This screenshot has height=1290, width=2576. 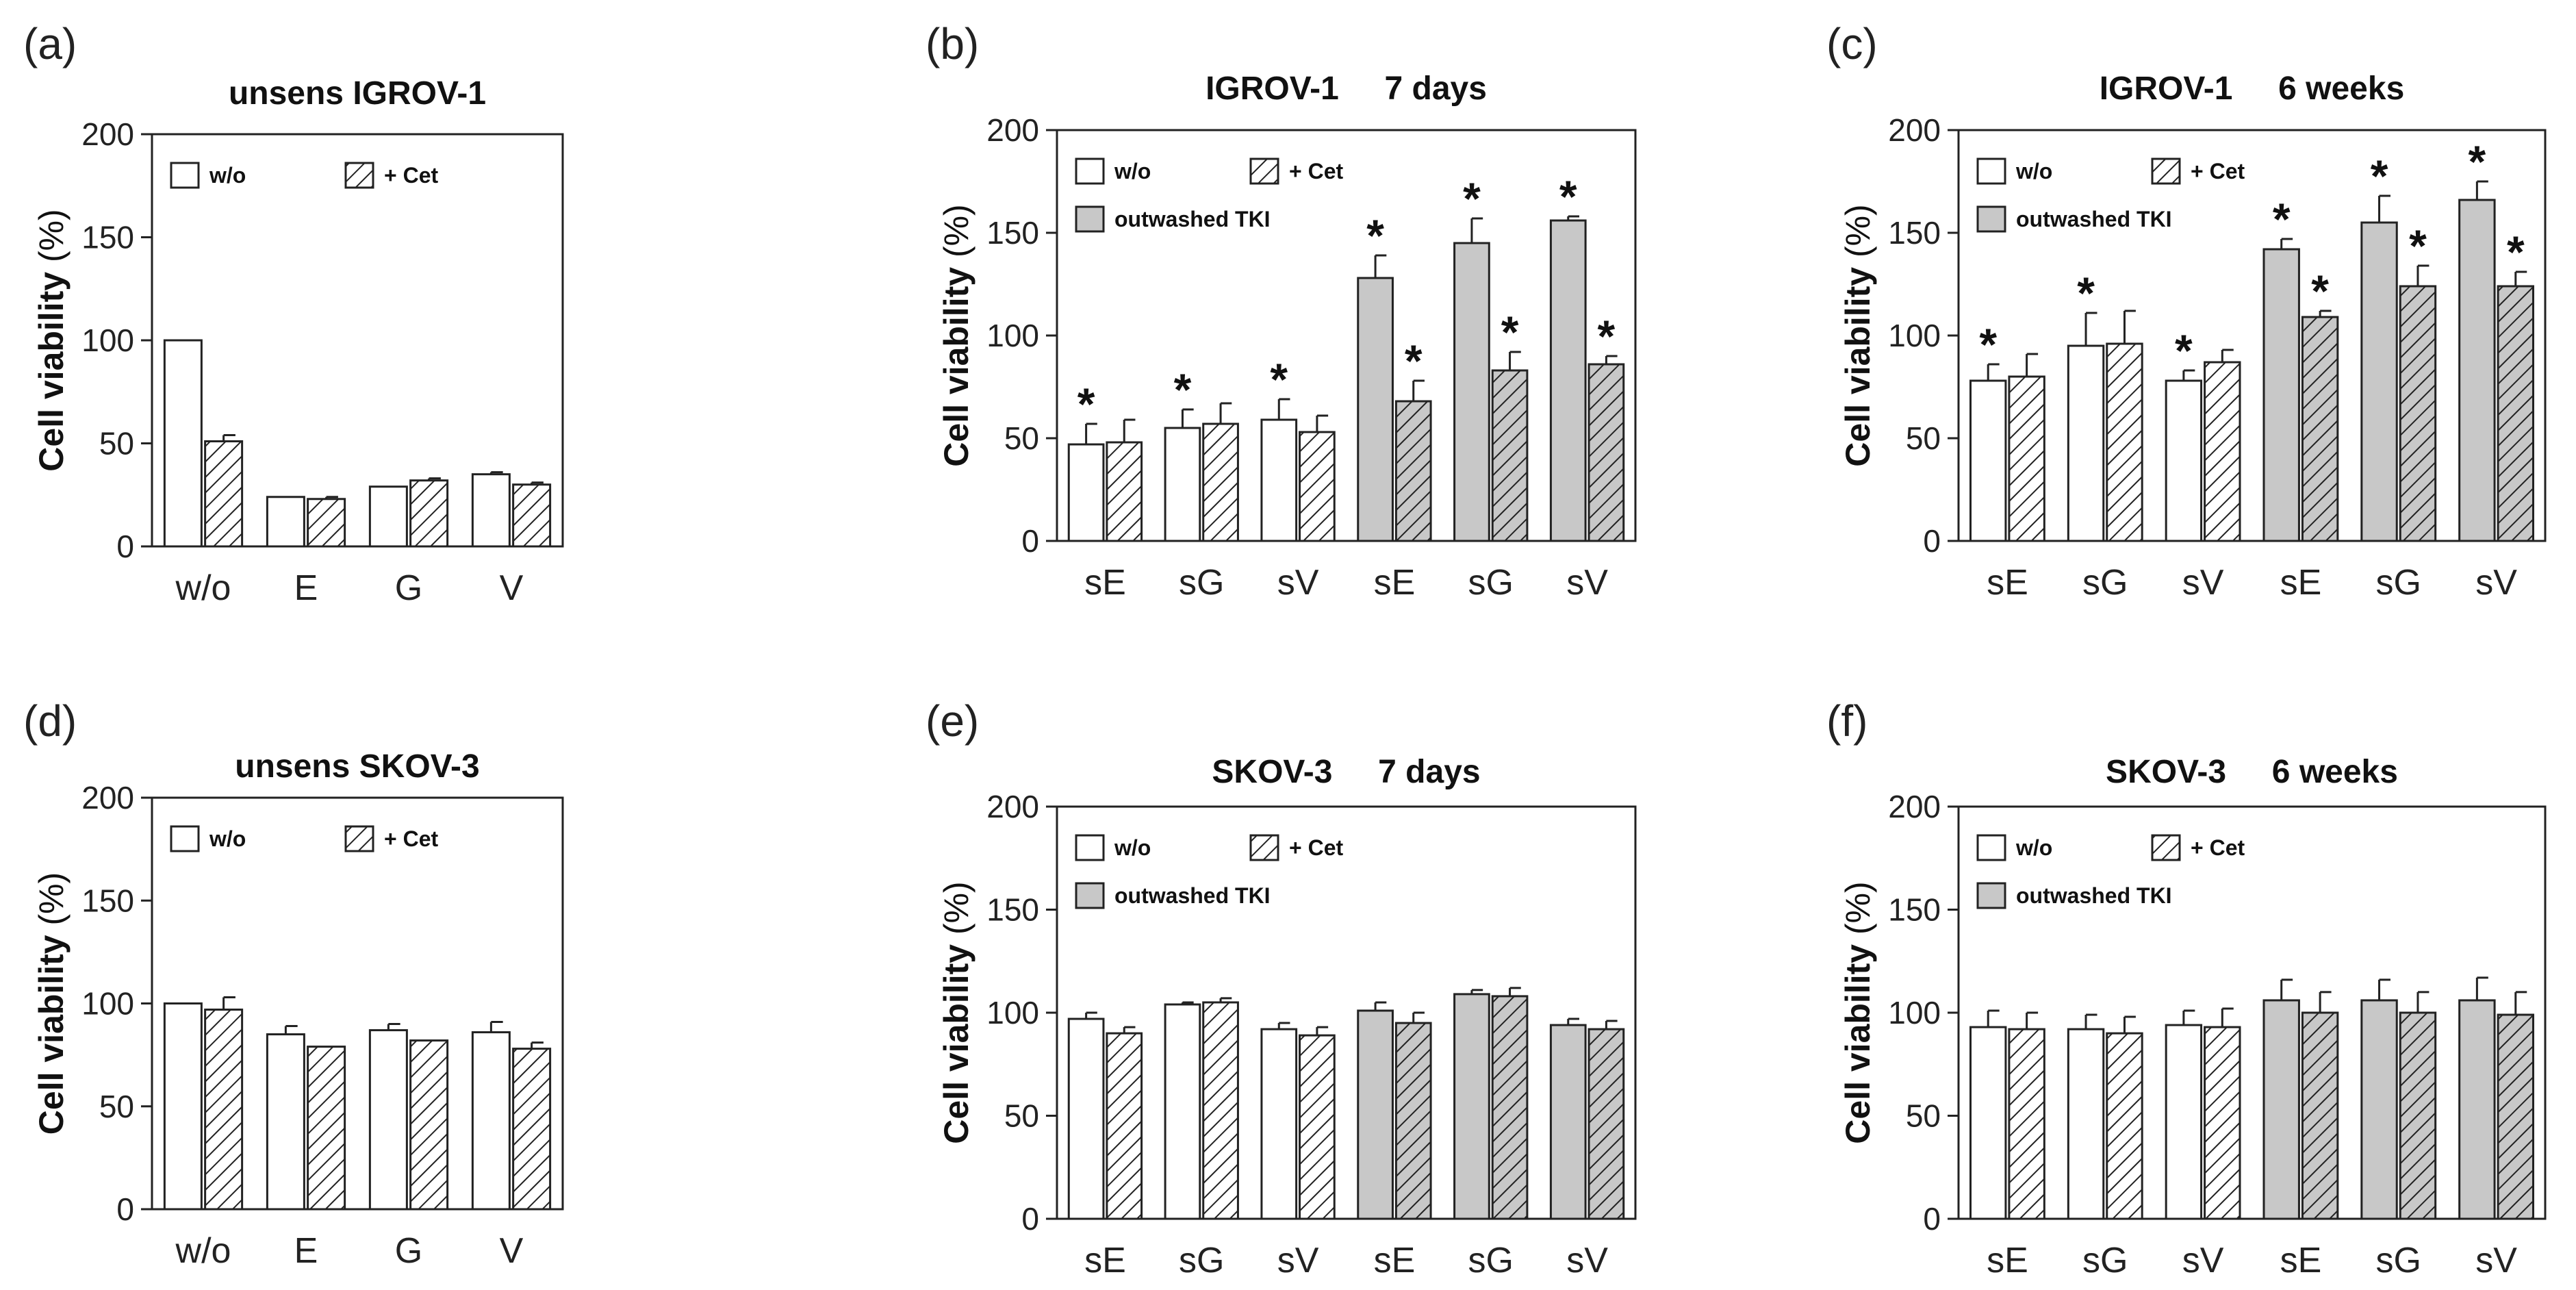 I want to click on panel-label: (f), so click(x=1846, y=721).